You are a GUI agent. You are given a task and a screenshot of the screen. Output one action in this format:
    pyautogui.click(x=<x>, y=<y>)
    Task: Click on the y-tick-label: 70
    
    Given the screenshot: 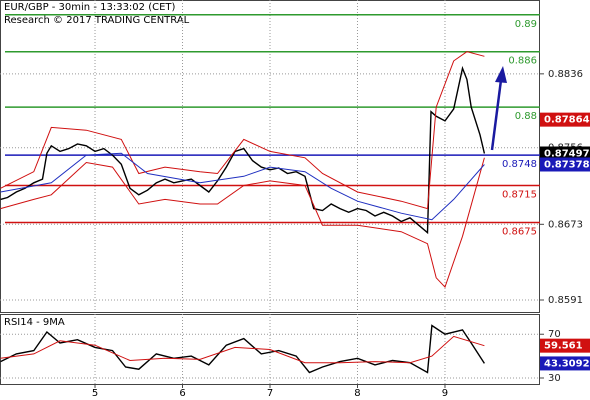 What is the action you would take?
    pyautogui.click(x=554, y=334)
    